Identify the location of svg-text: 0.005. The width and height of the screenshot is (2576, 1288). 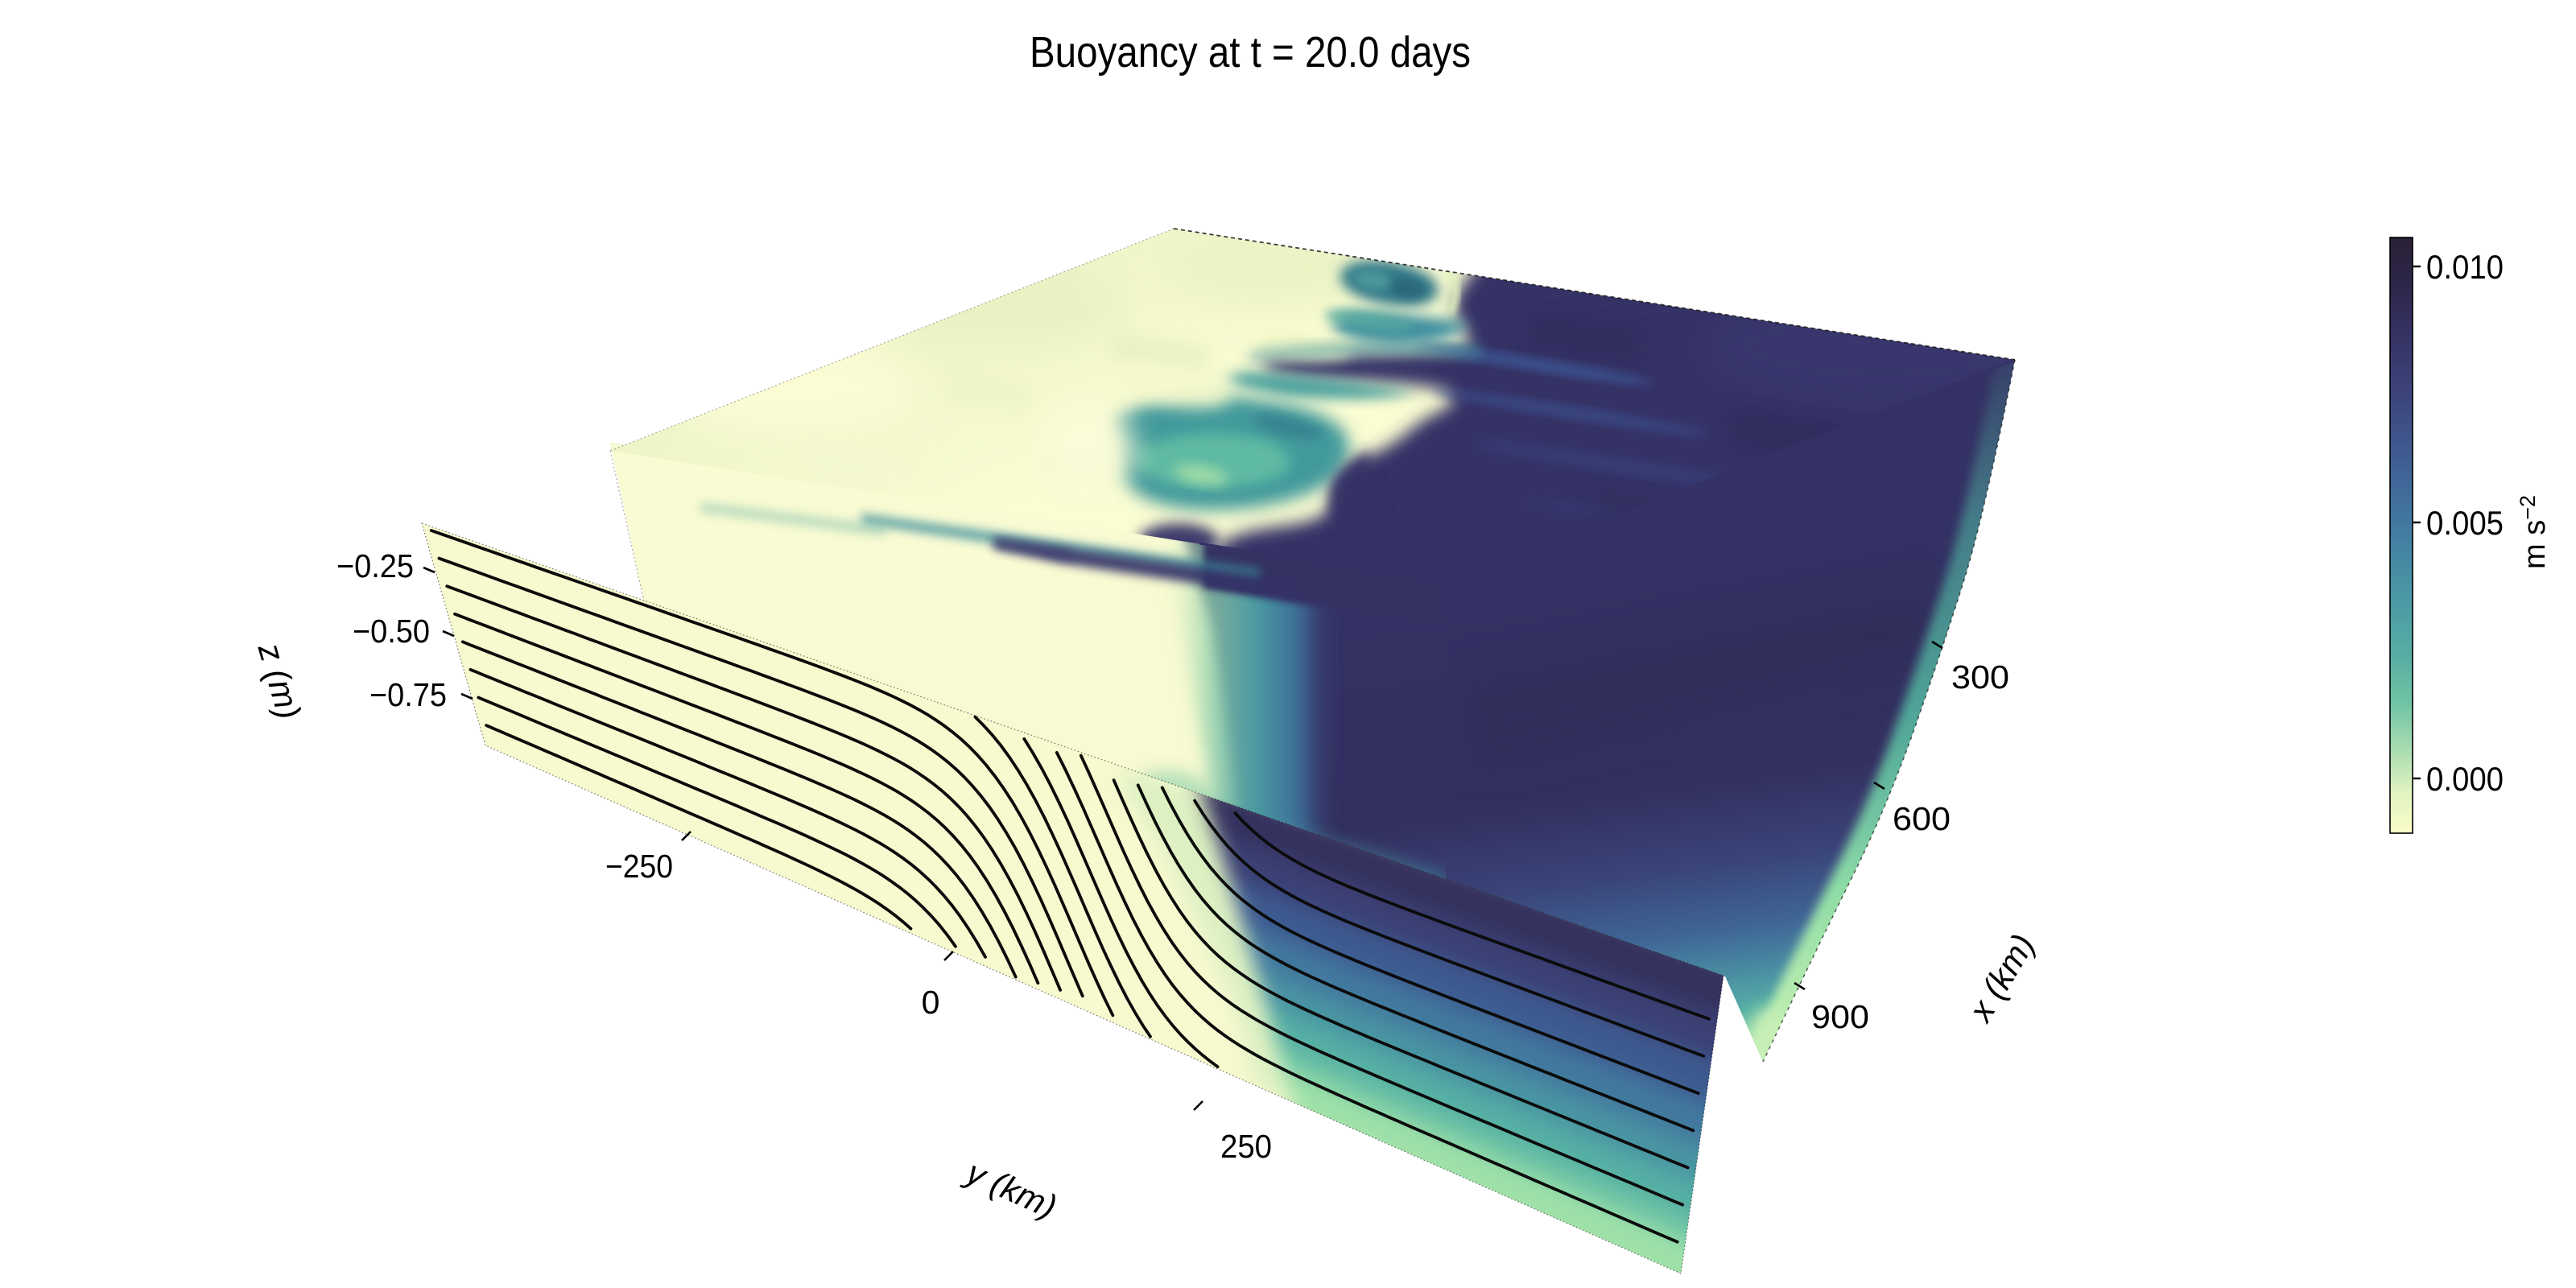
(2465, 523).